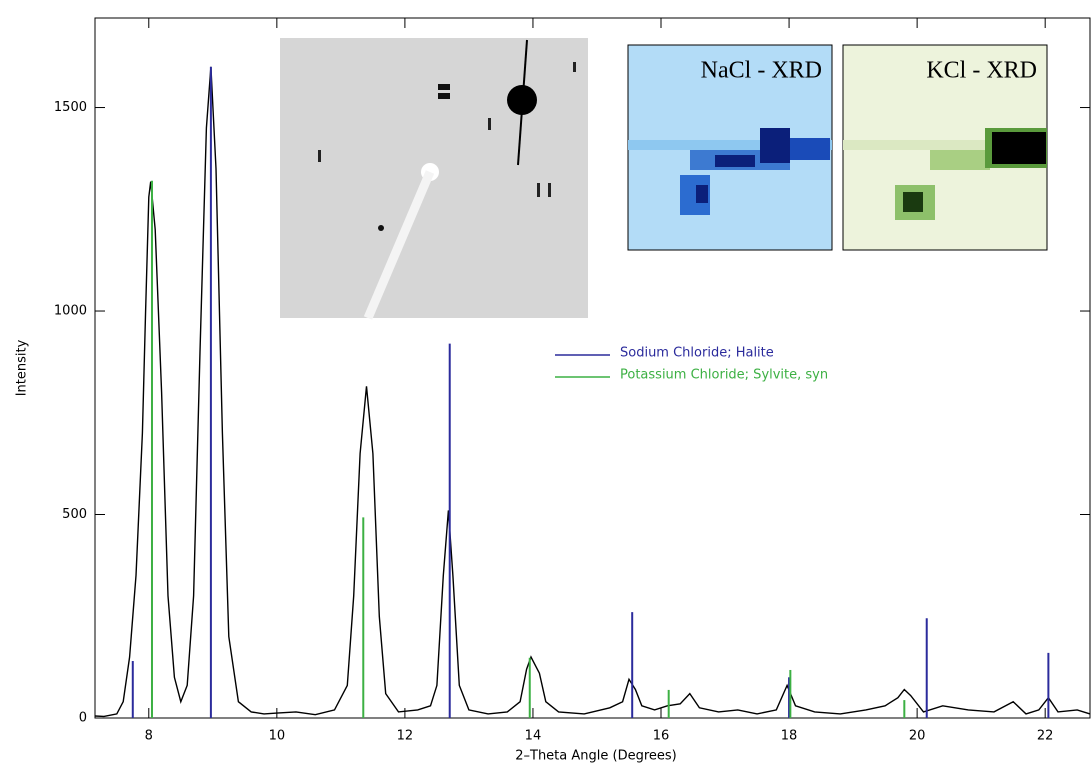 The width and height of the screenshot is (1091, 771). Describe the element at coordinates (917, 736) in the screenshot. I see `x-tick-label: 20` at that location.